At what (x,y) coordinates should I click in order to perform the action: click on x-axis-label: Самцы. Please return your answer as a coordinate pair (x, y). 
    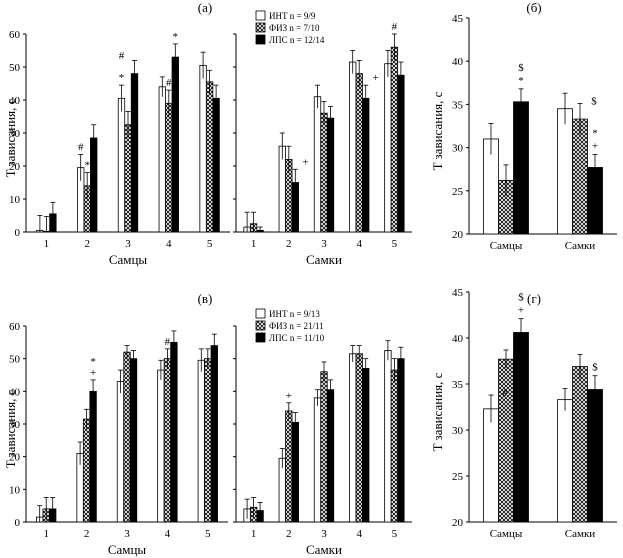
    Looking at the image, I should click on (127, 549).